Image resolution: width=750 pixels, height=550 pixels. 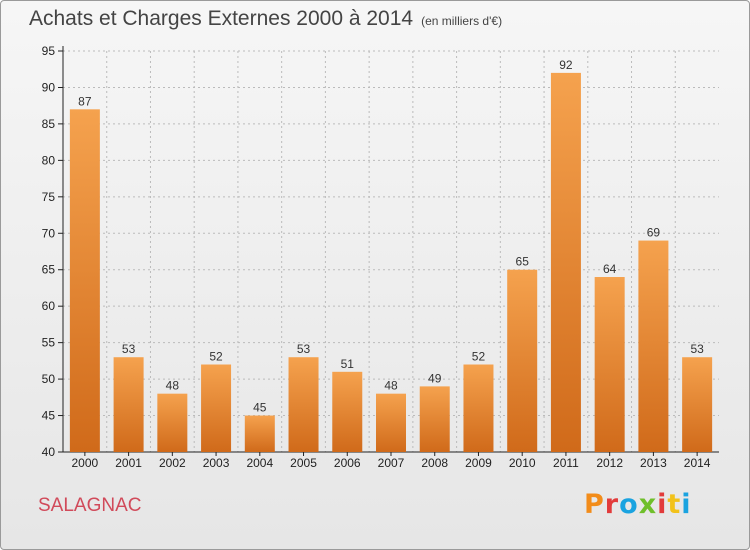 What do you see at coordinates (49, 270) in the screenshot?
I see `y-tick-label: 65` at bounding box center [49, 270].